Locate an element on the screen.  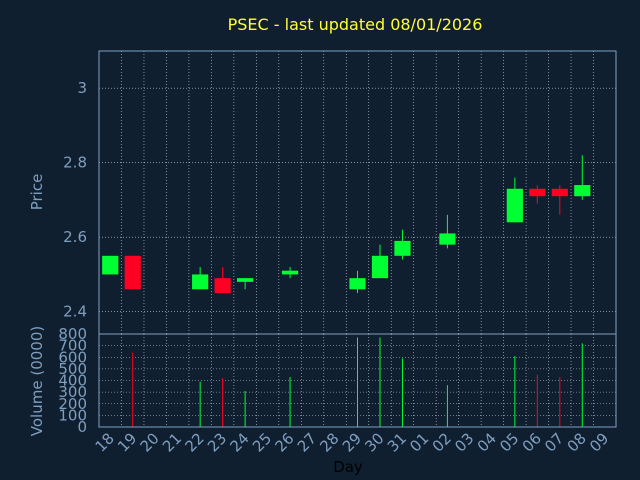
volume-tick-label: 200 is located at coordinates (72, 404).